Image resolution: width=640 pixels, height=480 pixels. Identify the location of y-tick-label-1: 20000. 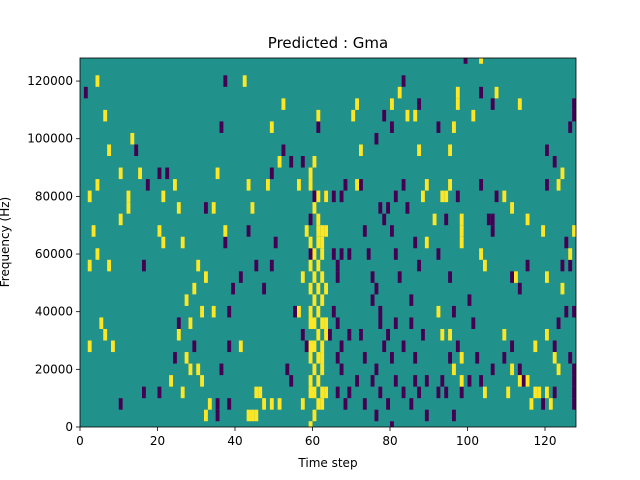
(54, 369).